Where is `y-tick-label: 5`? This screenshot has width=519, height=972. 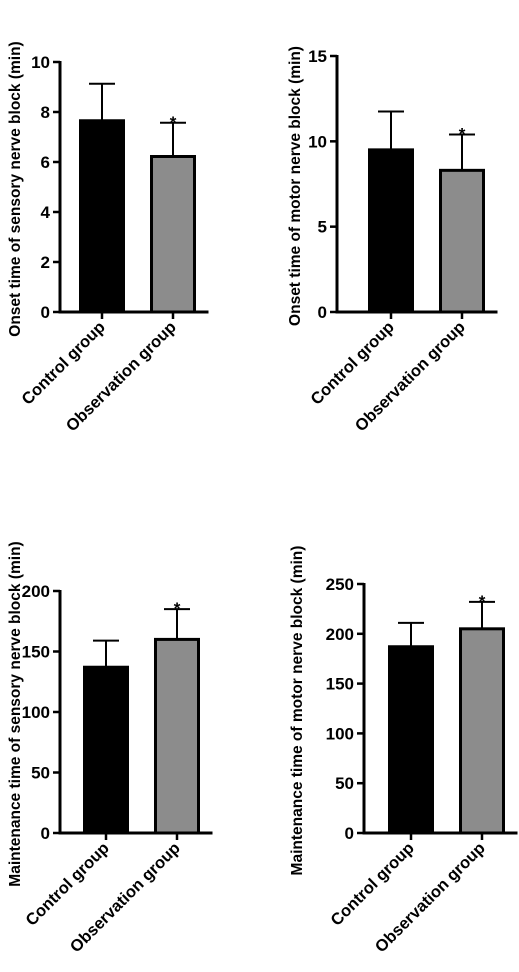
y-tick-label: 5 is located at coordinates (322, 227).